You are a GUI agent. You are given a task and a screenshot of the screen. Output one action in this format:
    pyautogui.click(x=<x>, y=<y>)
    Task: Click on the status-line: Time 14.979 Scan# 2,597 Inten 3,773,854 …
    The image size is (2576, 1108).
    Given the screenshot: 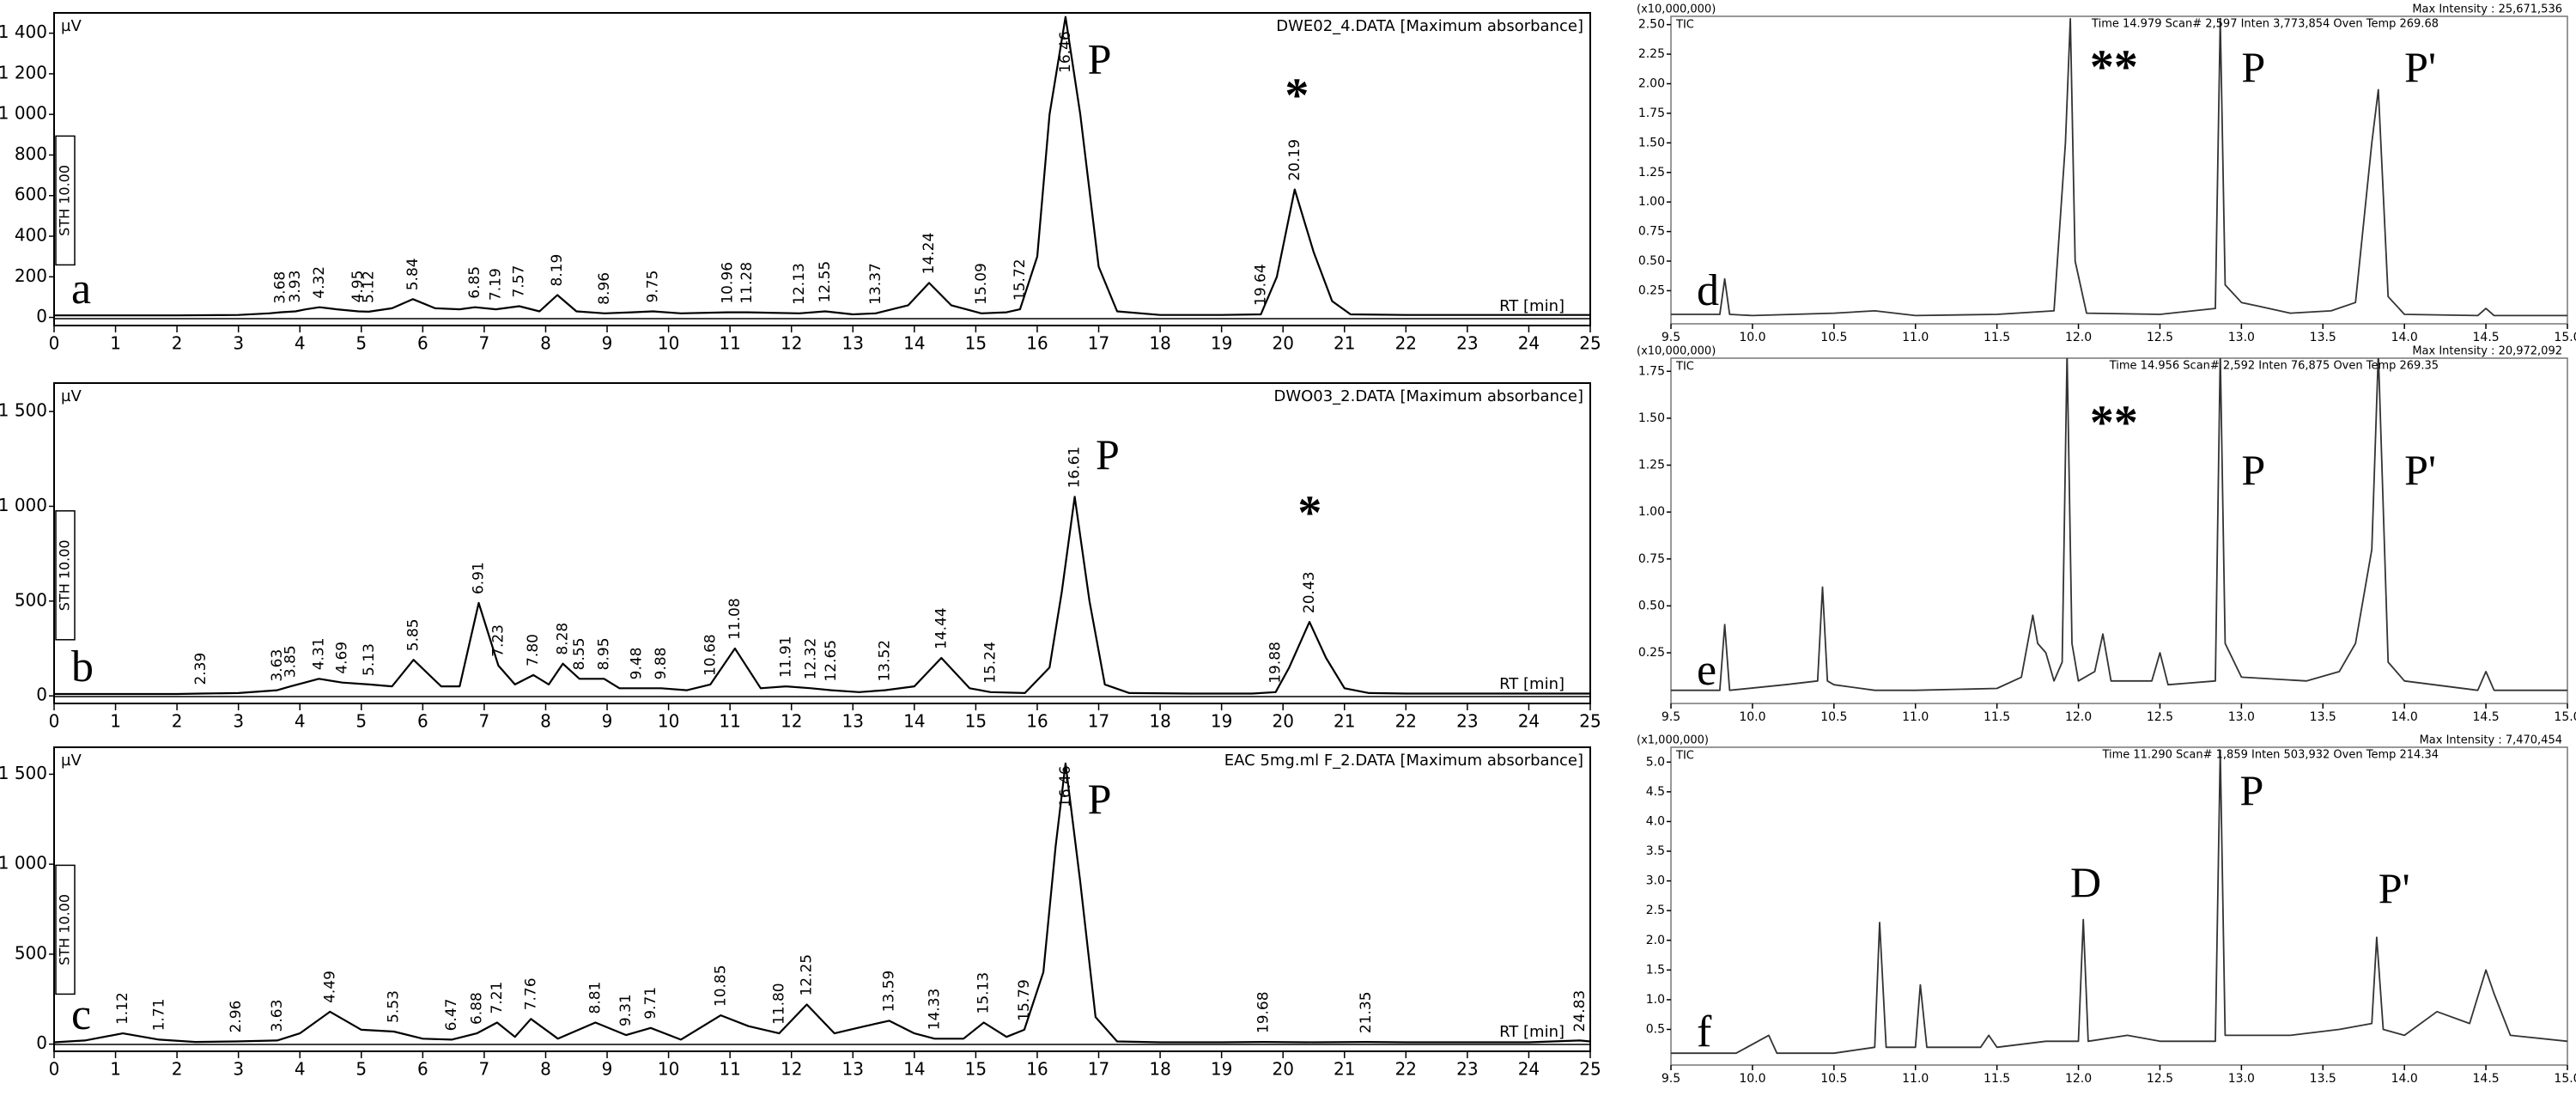 What is the action you would take?
    pyautogui.click(x=2265, y=24)
    